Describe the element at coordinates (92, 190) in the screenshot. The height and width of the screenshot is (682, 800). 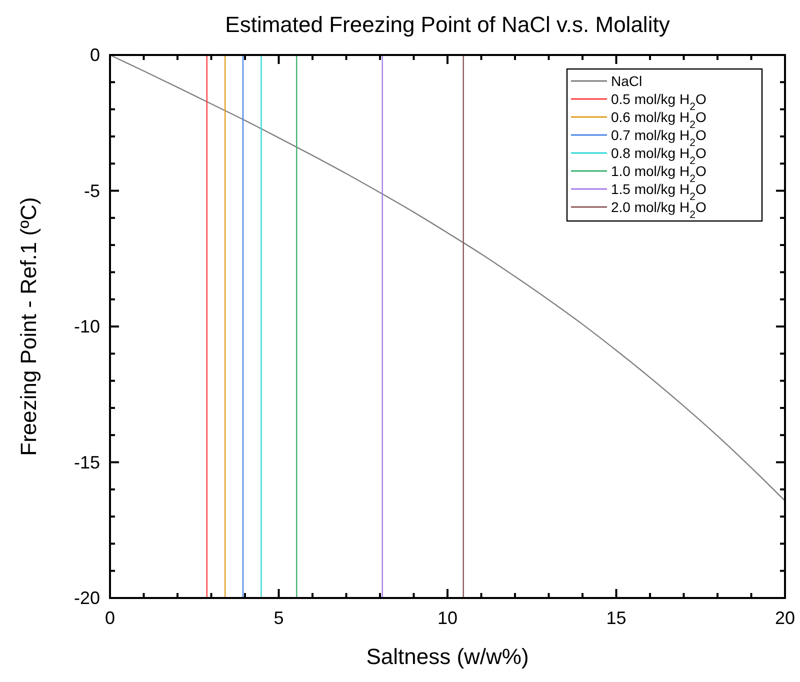
I see `y-tick-label: -5` at that location.